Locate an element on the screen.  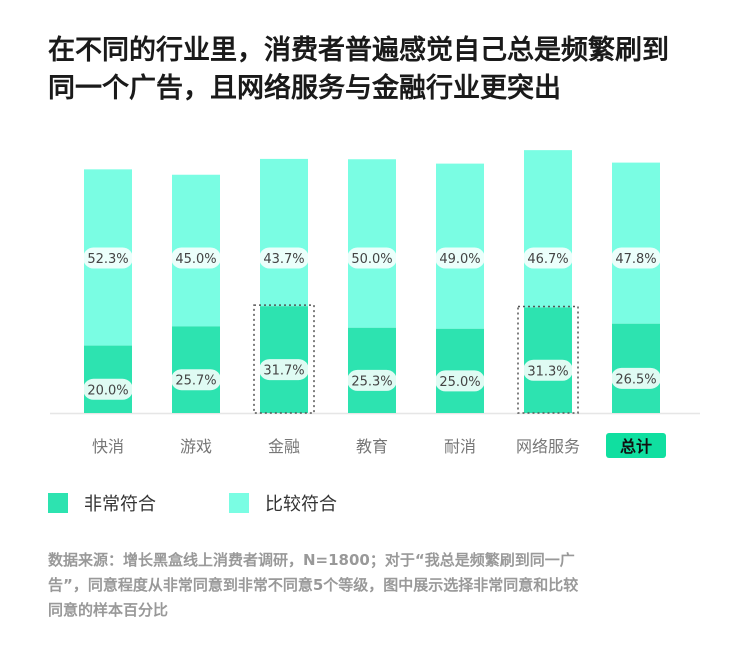
source-line-2: 告”，同意程度从非常同意到非常不同意5个等级，图中展示选择非常同意和比较 is located at coordinates (313, 585).